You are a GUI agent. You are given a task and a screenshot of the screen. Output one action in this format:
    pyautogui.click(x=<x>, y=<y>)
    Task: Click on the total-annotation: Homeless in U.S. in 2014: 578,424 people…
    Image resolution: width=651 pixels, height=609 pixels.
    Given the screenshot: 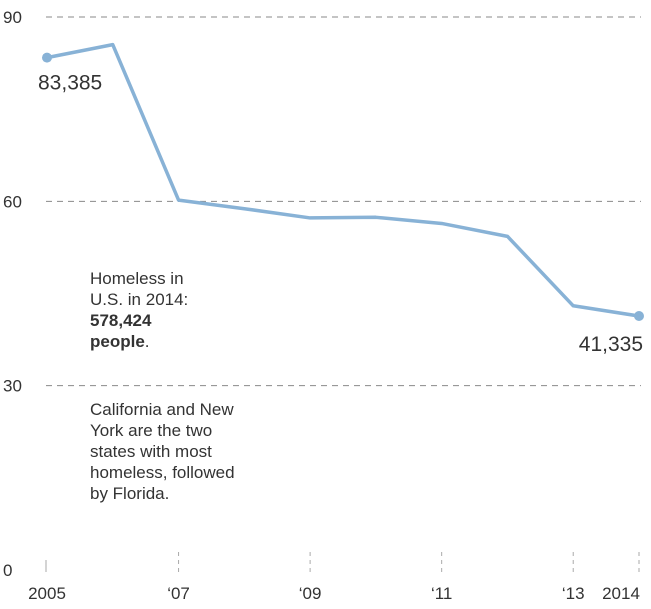 What is the action you would take?
    pyautogui.click(x=190, y=310)
    